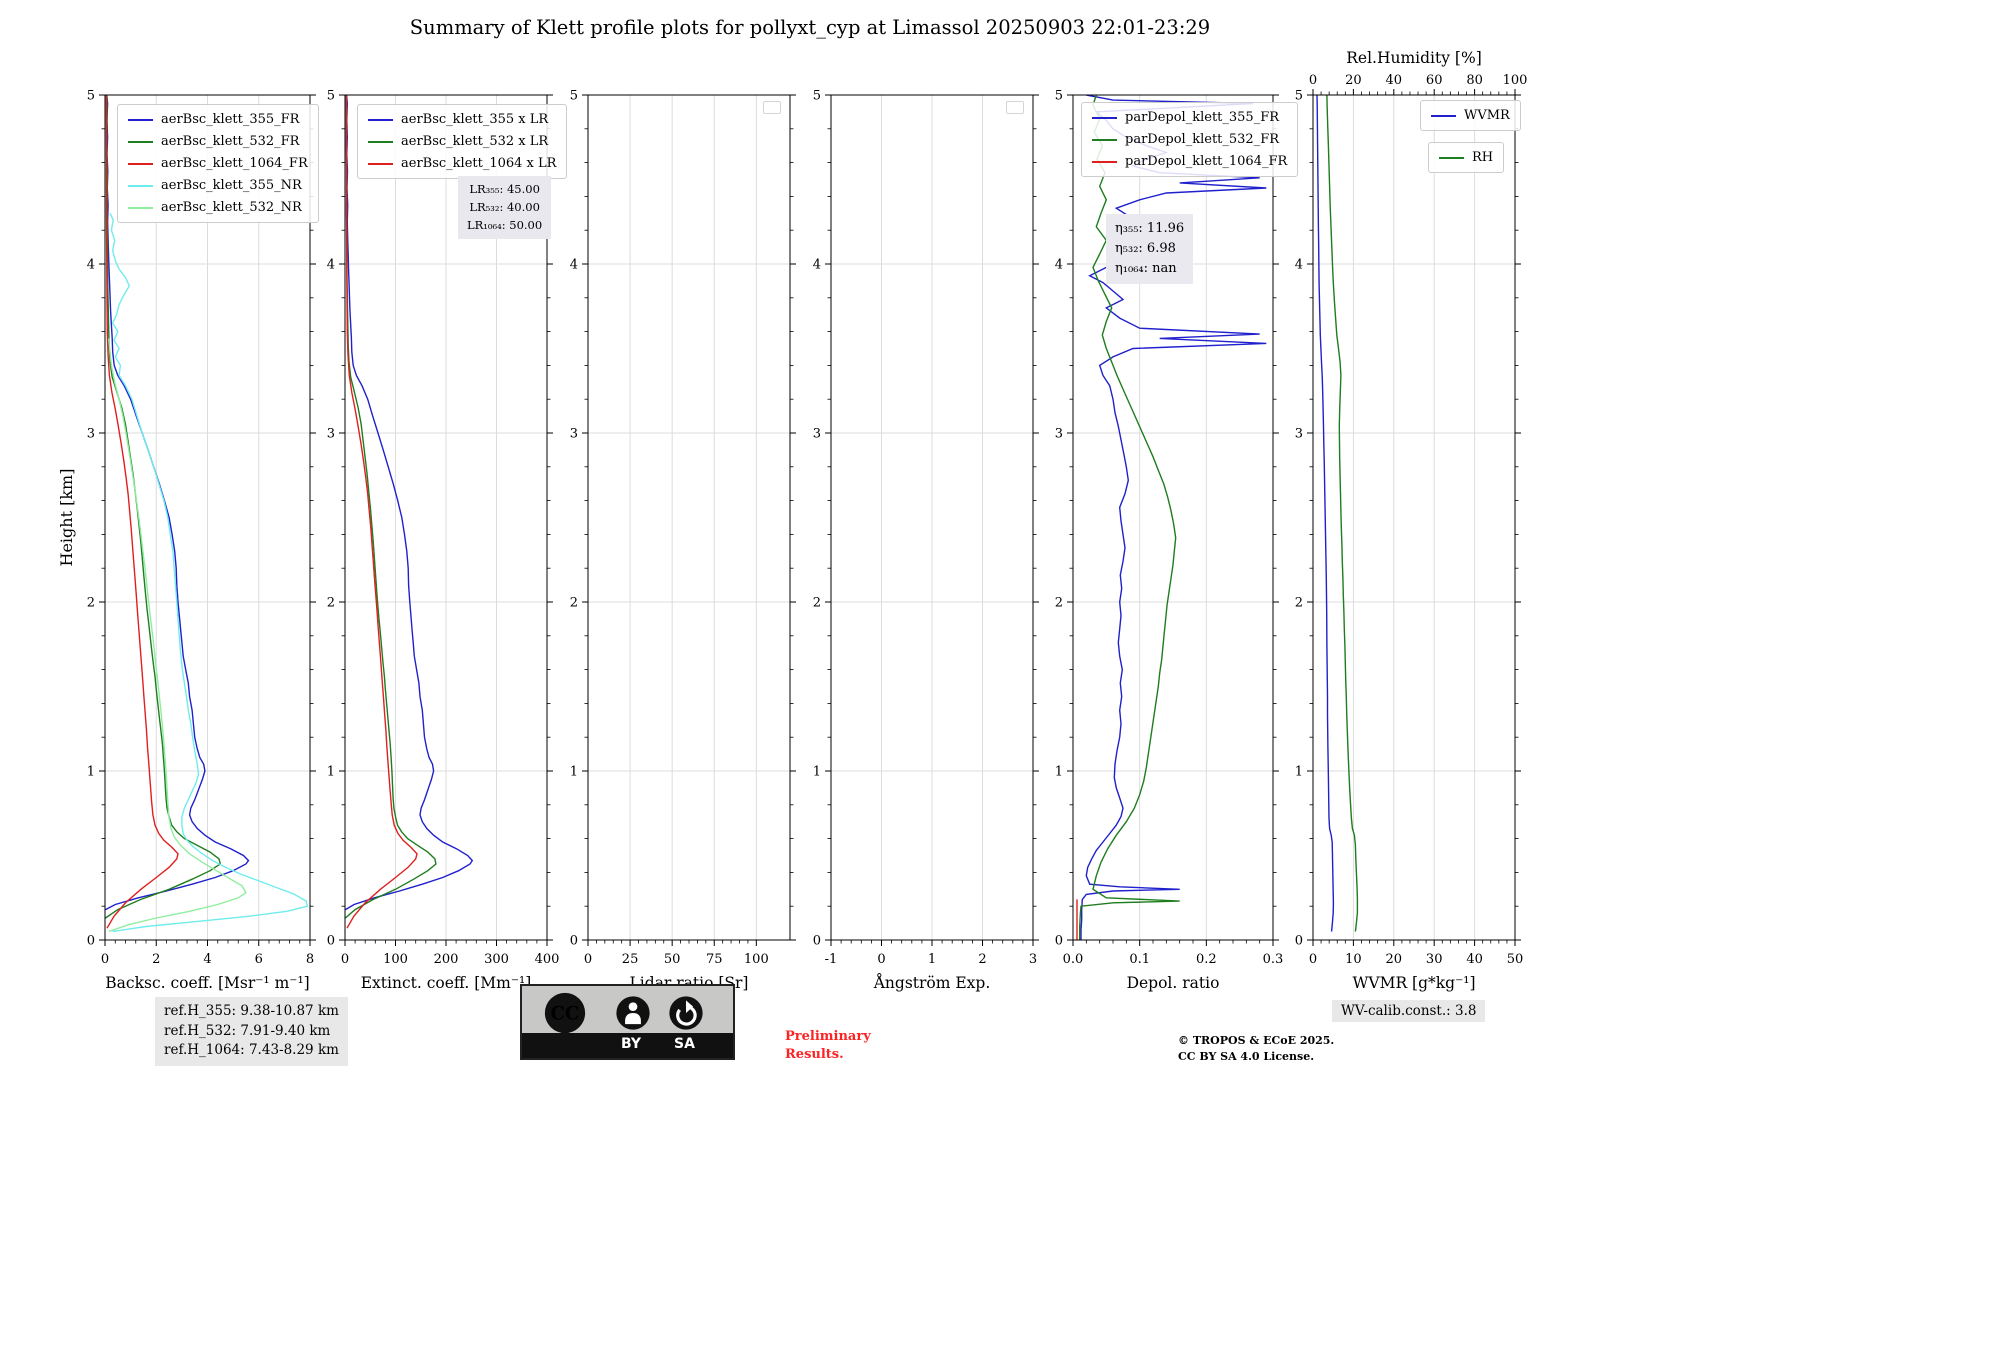 Image resolution: width=2000 pixels, height=1360 pixels. I want to click on legend-entry: aerBsc_klett_1064_FR, so click(218, 163).